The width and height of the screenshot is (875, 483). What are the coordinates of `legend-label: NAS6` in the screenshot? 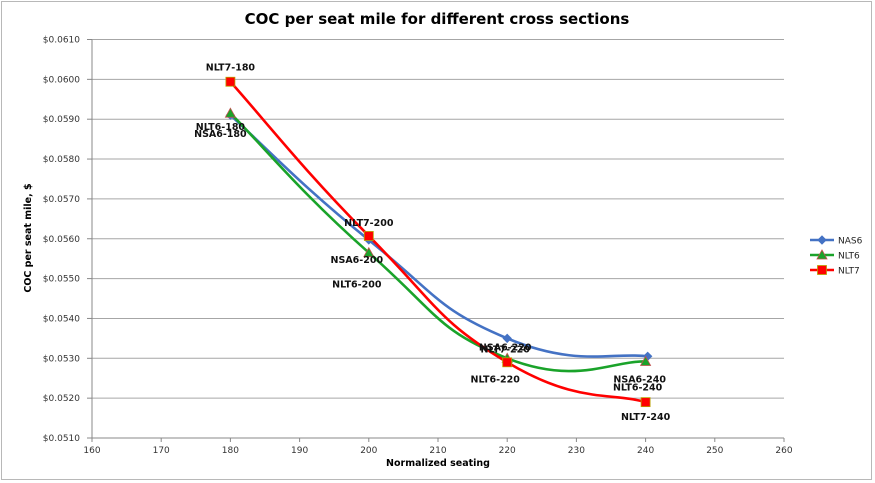 It's located at (850, 242).